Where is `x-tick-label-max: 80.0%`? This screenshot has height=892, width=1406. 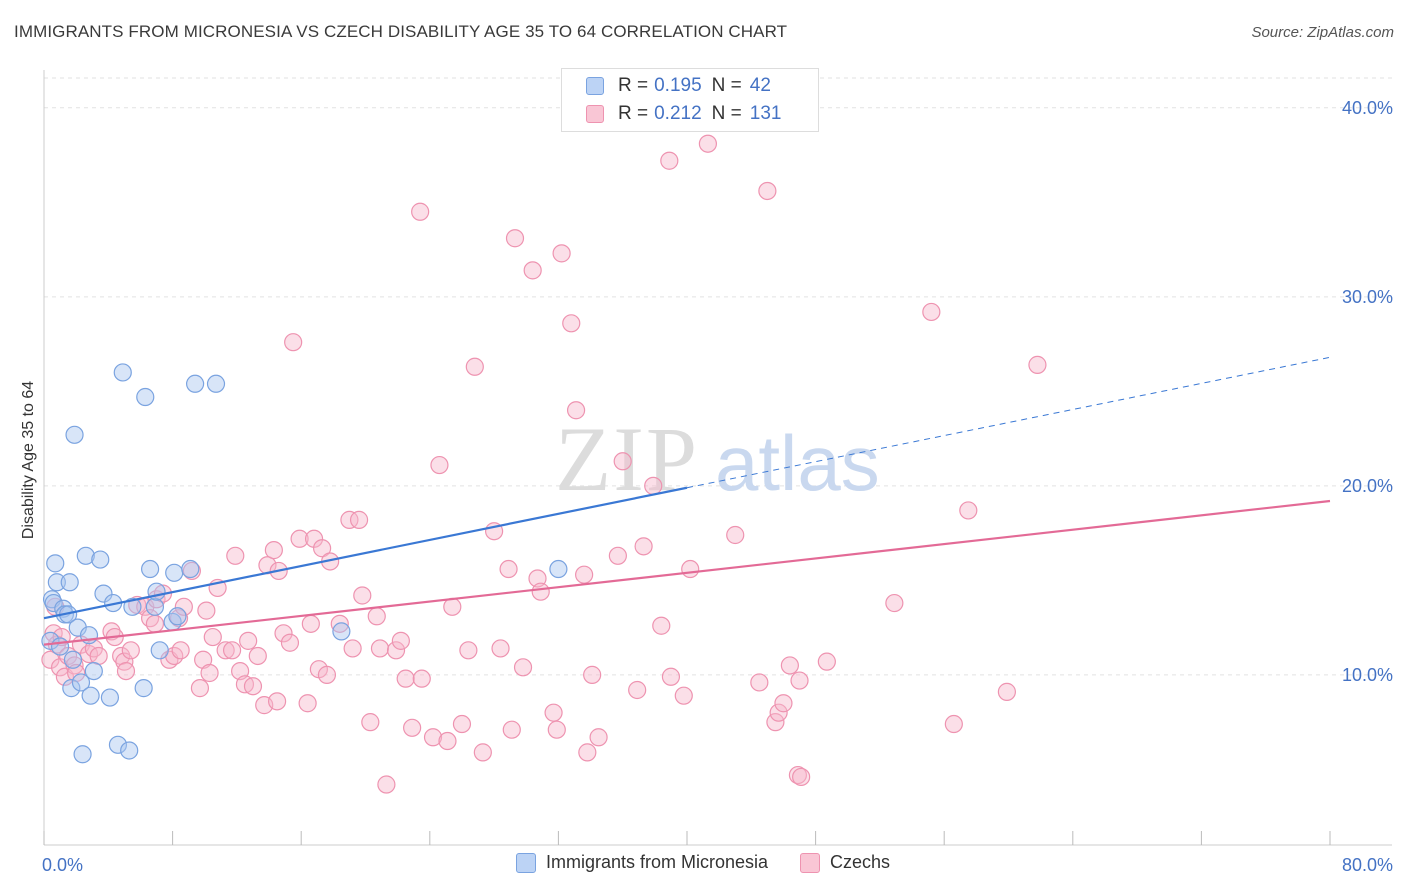 x-tick-label-max: 80.0% is located at coordinates (1367, 865).